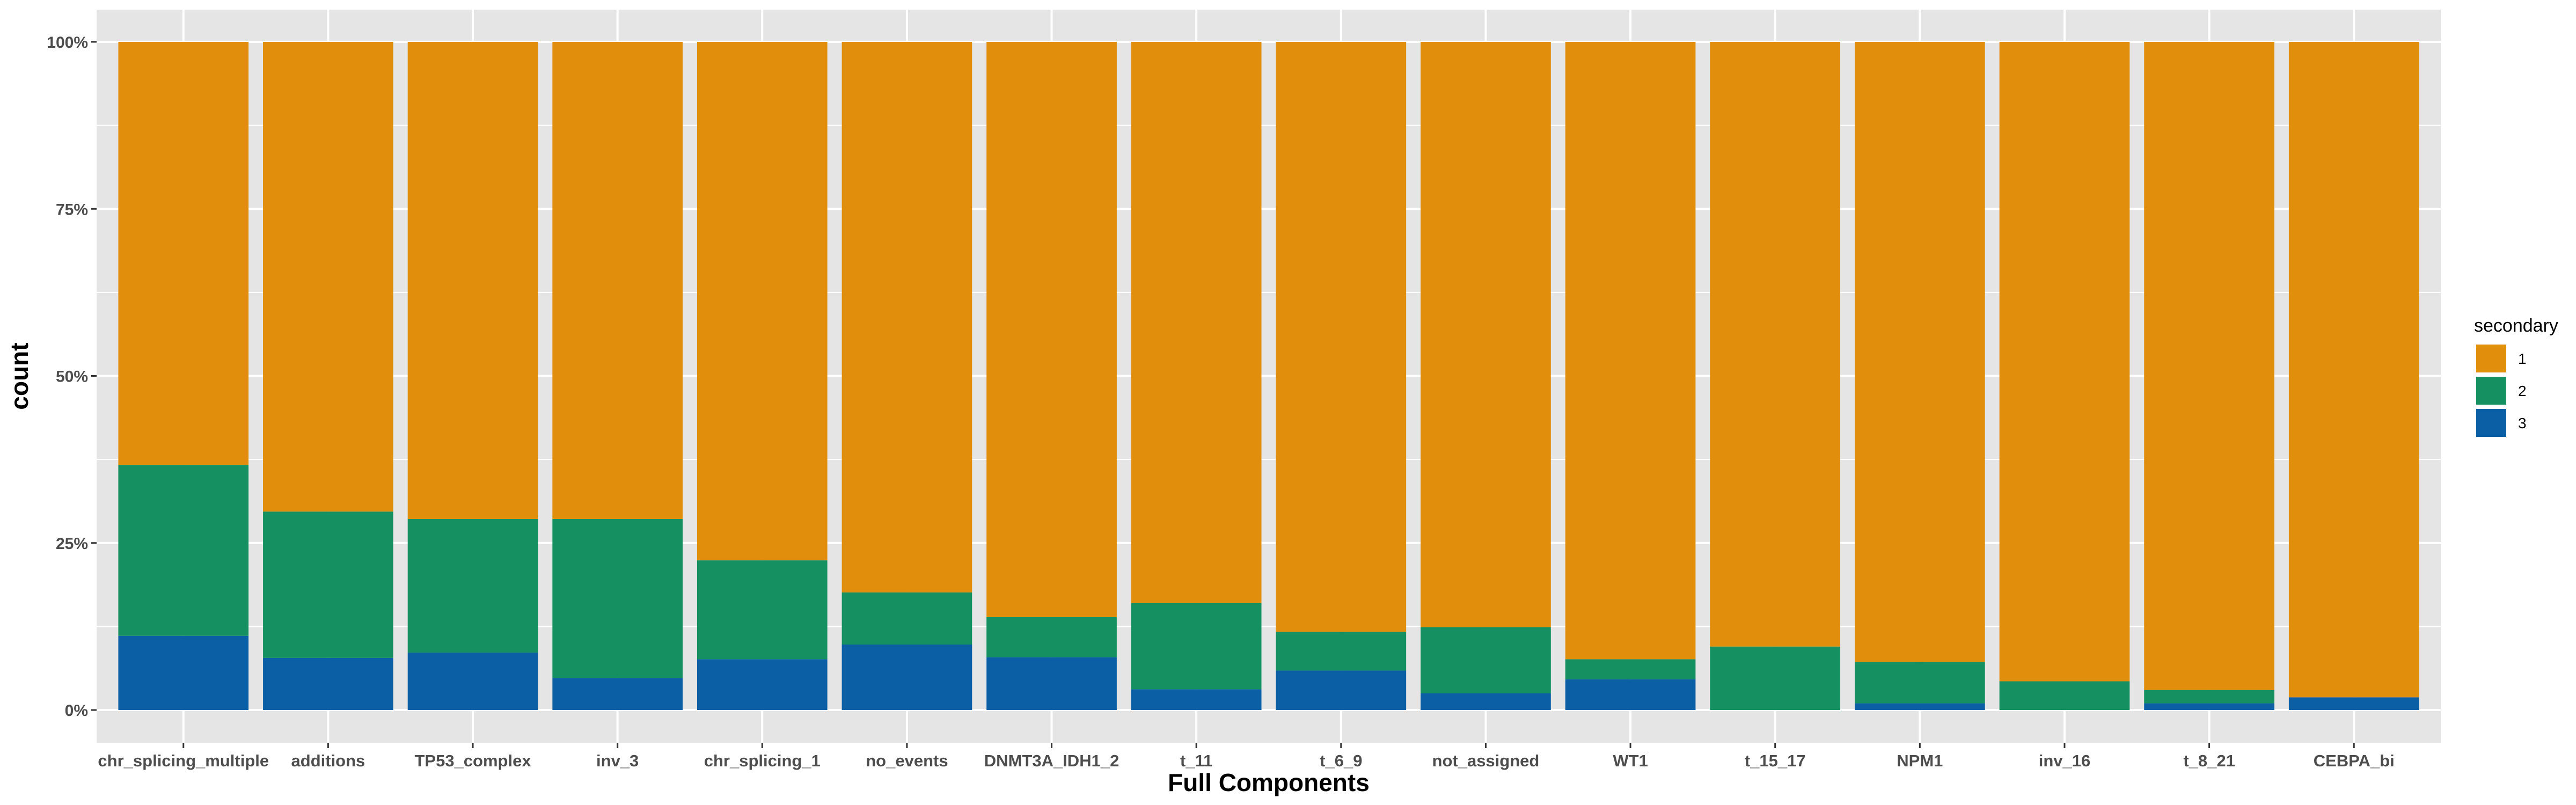 The image size is (2576, 805). Describe the element at coordinates (617, 760) in the screenshot. I see `x-tick-label: inv_3` at that location.